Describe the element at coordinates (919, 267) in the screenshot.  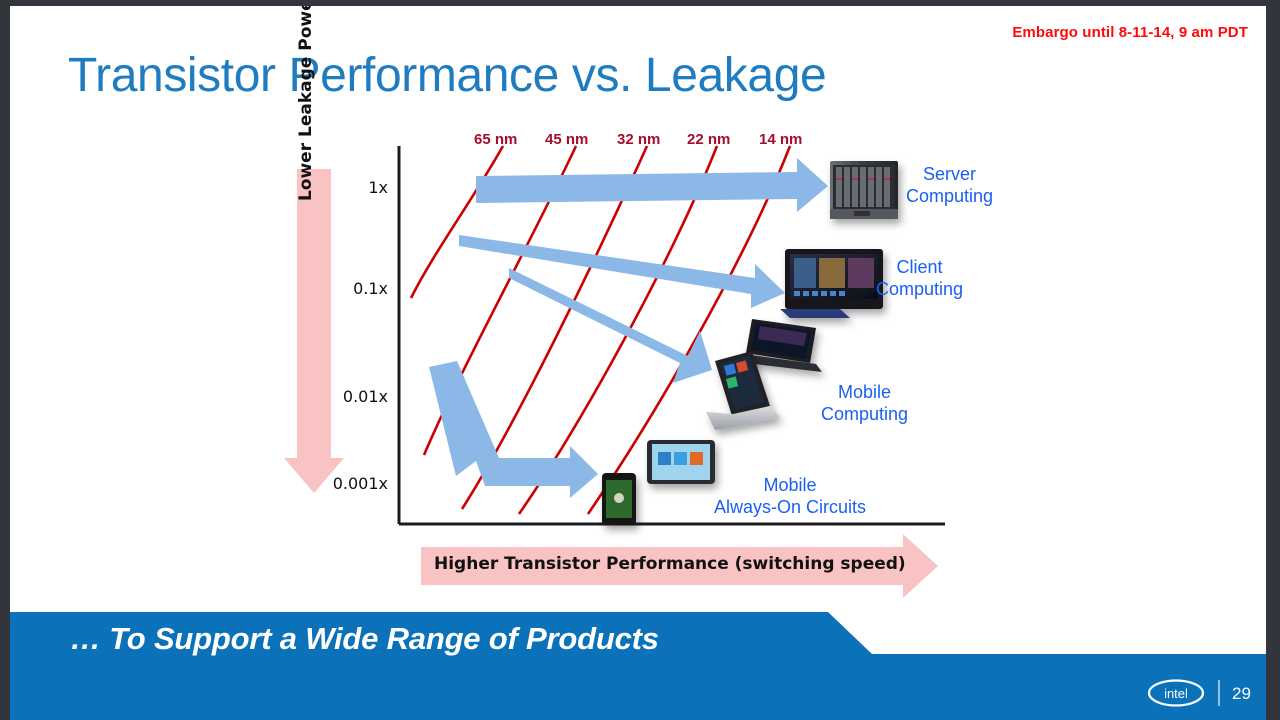
I see `callout-client-line1: Client` at that location.